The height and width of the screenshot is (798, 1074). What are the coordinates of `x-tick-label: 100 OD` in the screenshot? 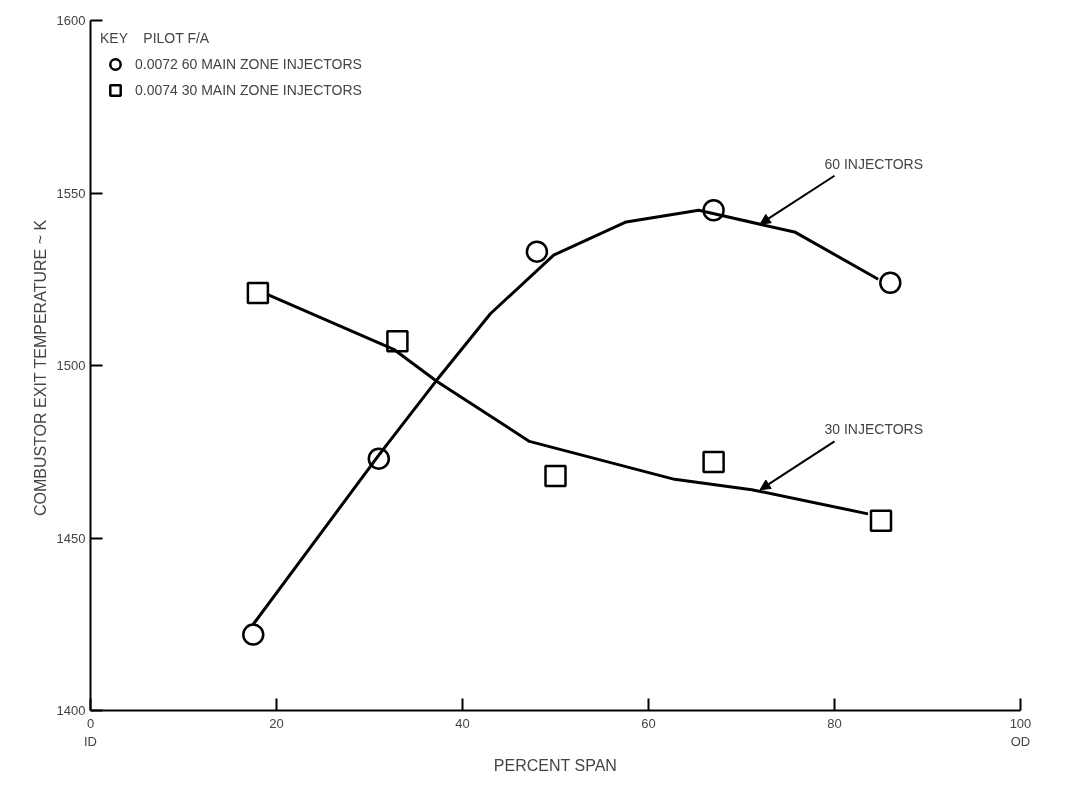 It's located at (1020, 732).